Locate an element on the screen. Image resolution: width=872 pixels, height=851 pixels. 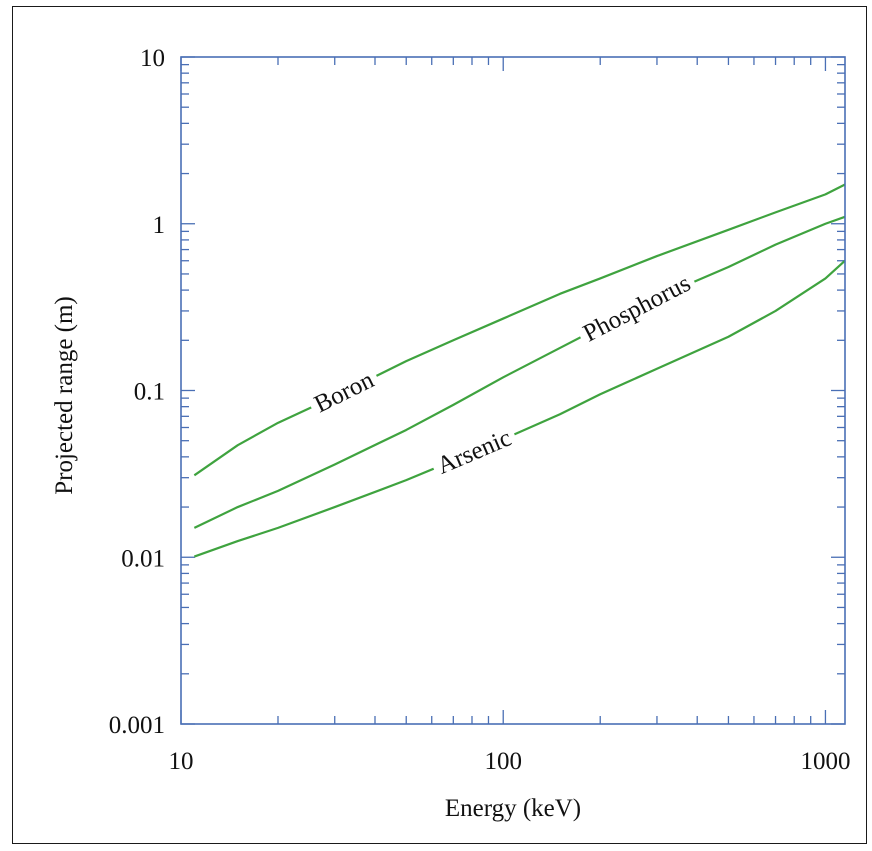
series-label-text: Boron is located at coordinates (344, 392).